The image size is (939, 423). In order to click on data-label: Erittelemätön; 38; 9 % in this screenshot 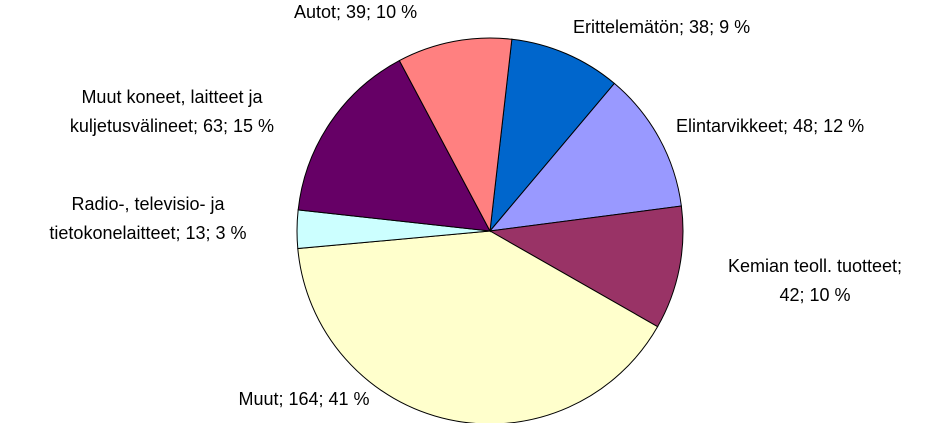, I will do `click(661, 27)`.